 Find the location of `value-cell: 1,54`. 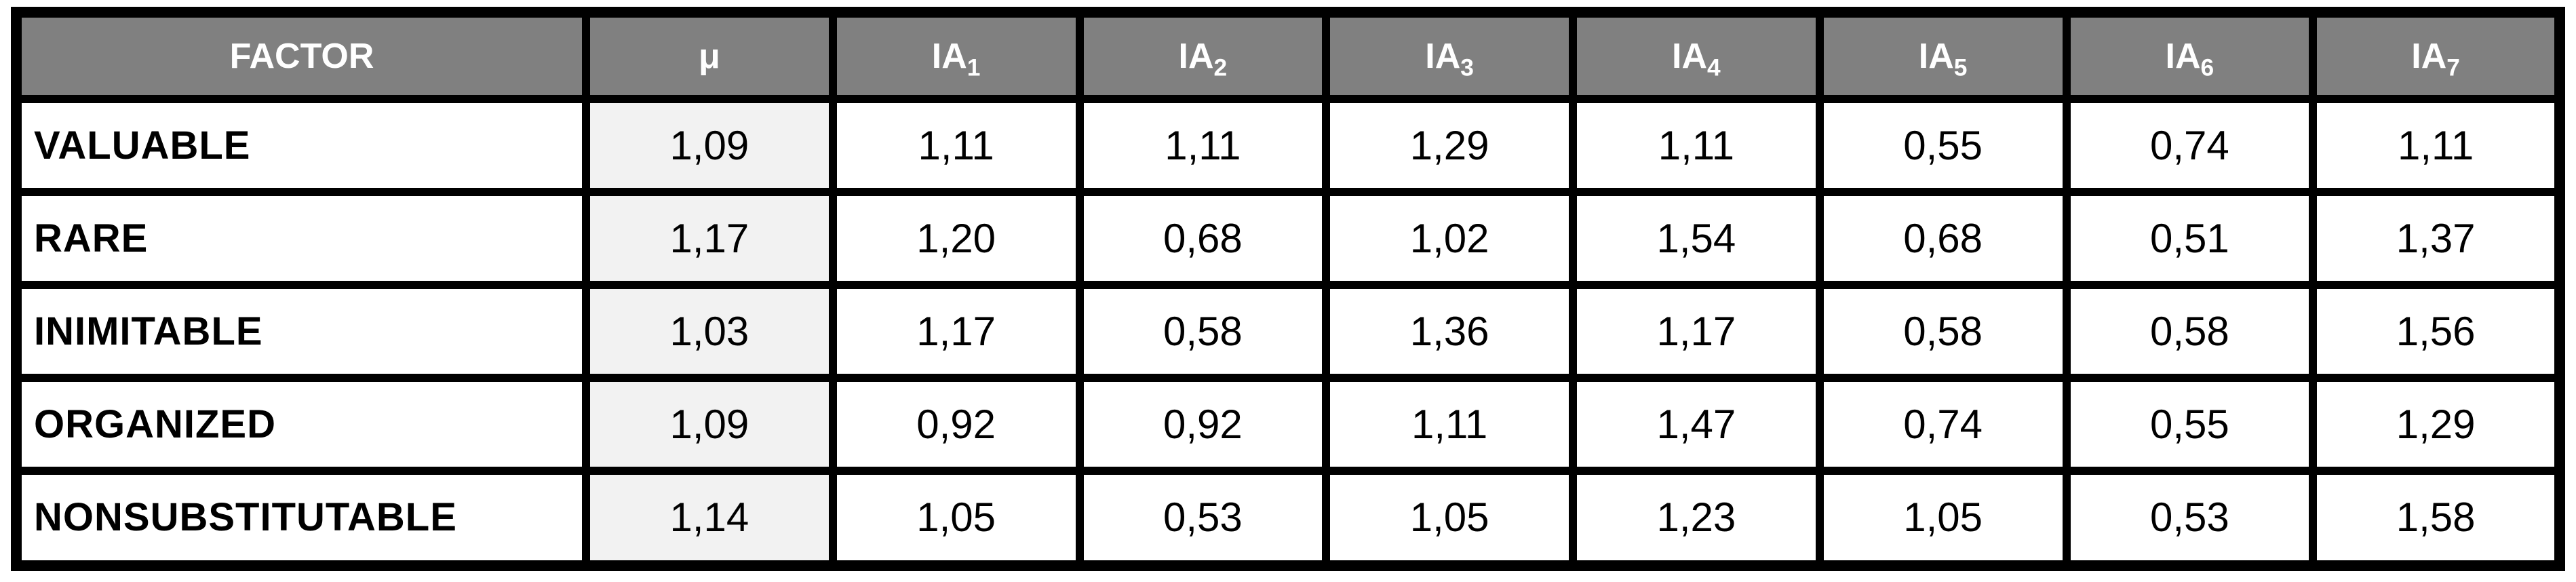

value-cell: 1,54 is located at coordinates (1696, 238).